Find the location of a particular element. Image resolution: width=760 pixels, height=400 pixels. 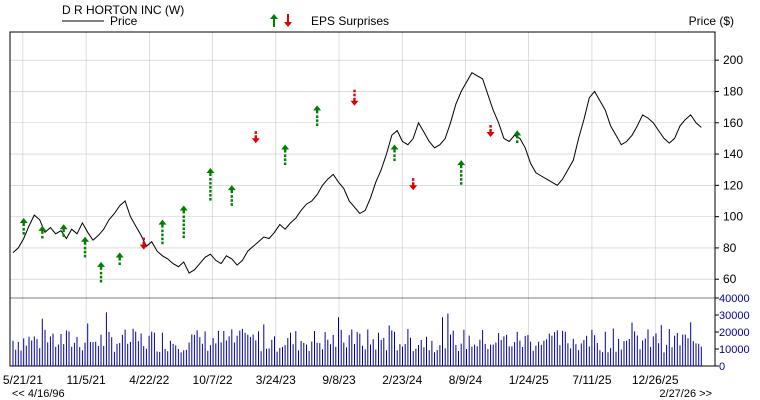

price-tick-label: 60 is located at coordinates (730, 279).